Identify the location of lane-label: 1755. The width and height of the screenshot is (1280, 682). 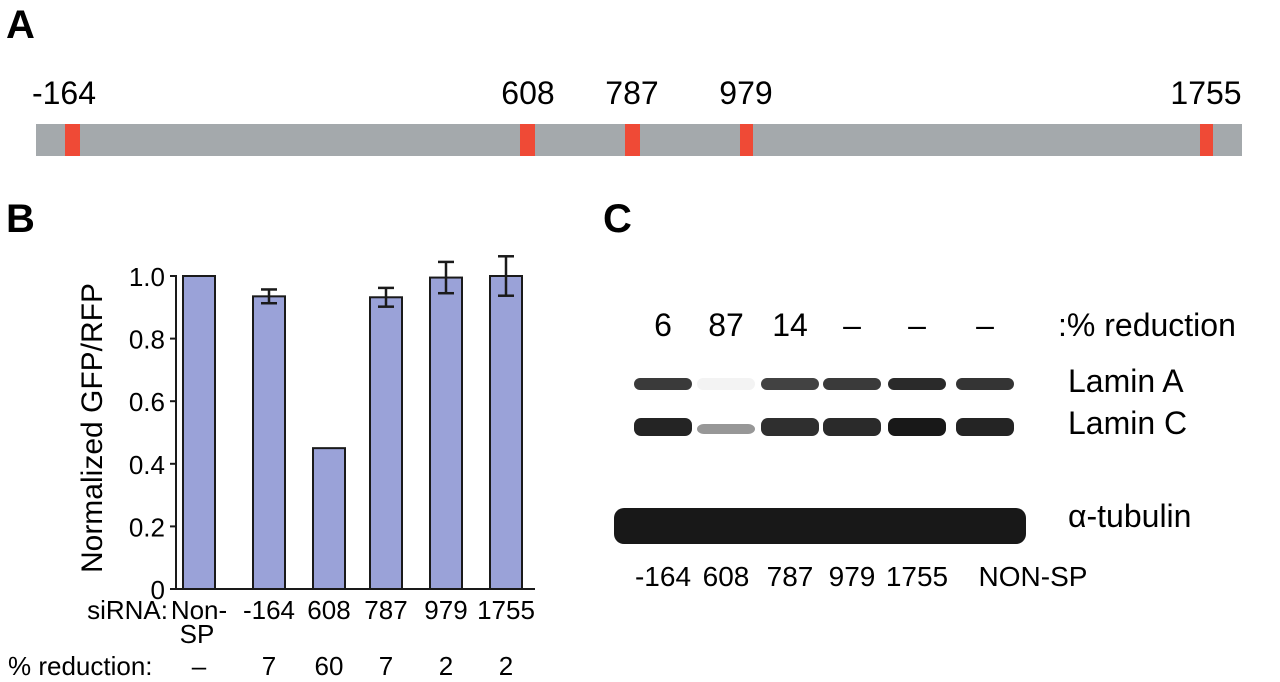
(917, 576).